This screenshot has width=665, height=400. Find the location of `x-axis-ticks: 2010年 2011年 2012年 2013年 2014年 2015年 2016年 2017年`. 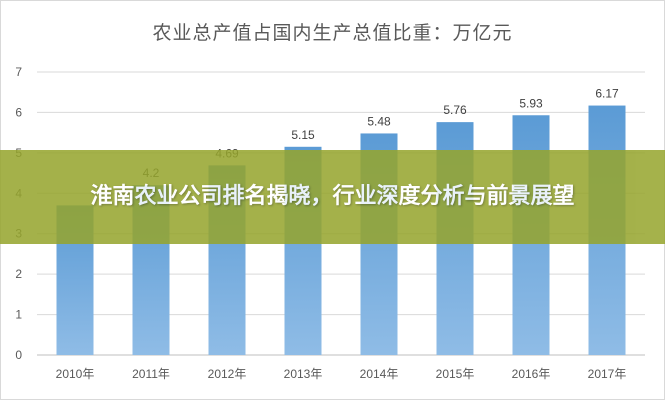

x-axis-ticks: 2010年 2011年 2012年 2013年 2014年 2015年 2016年 2017年 is located at coordinates (341, 374).